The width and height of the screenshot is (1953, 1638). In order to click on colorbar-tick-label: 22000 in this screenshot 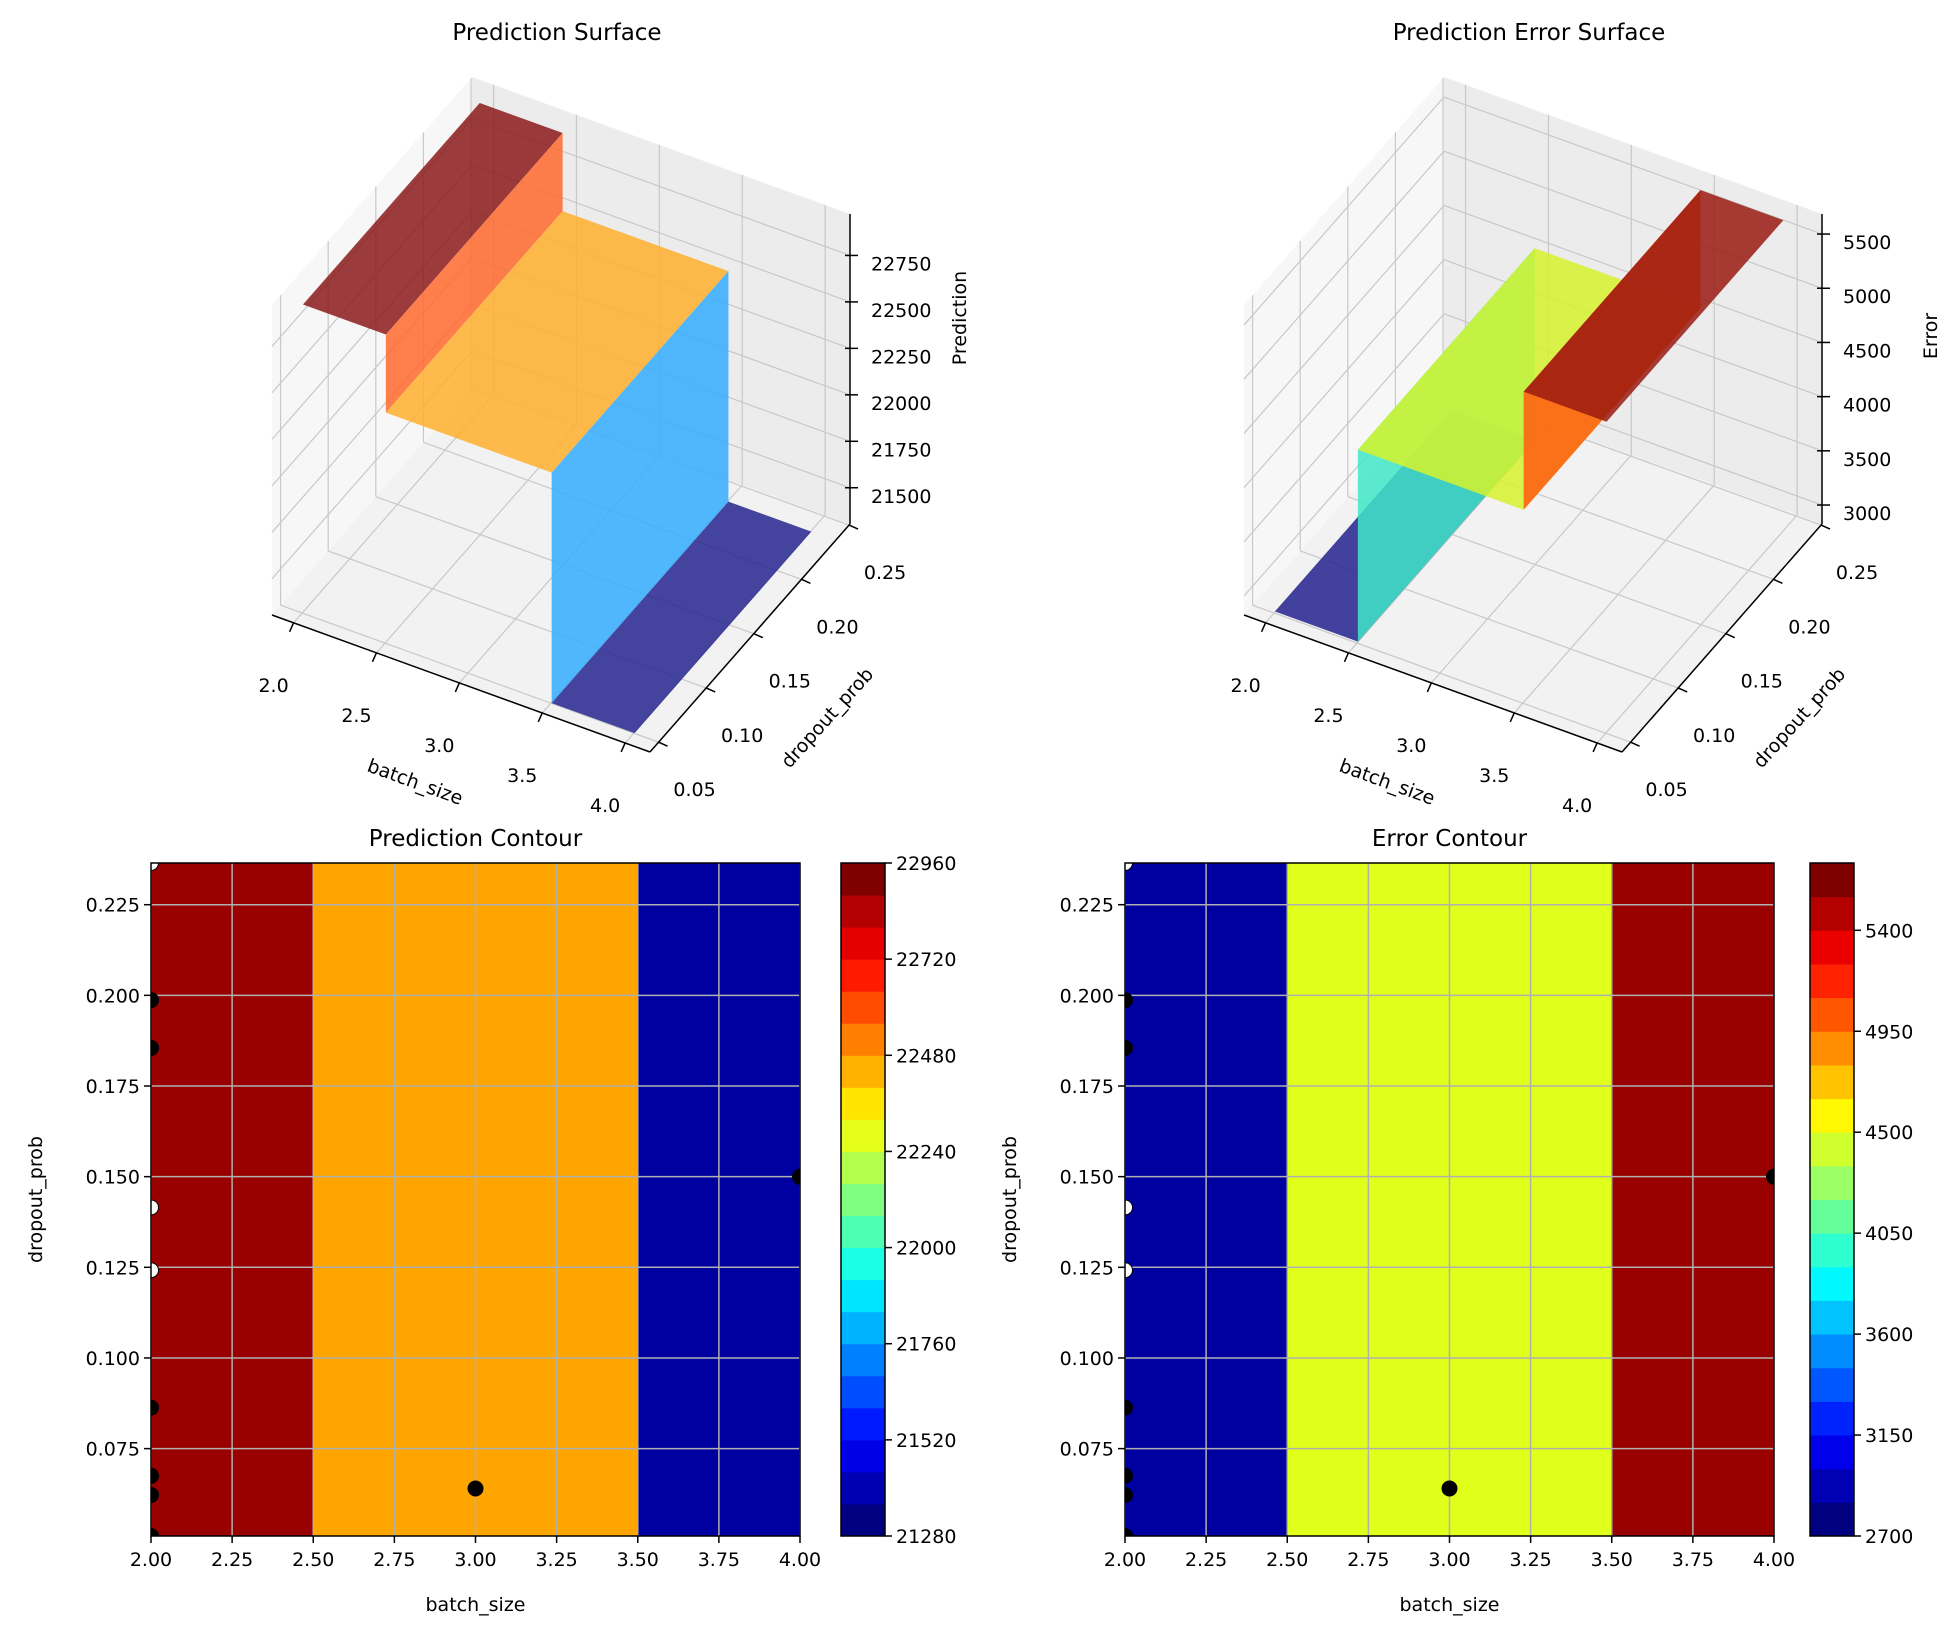, I will do `click(926, 1249)`.